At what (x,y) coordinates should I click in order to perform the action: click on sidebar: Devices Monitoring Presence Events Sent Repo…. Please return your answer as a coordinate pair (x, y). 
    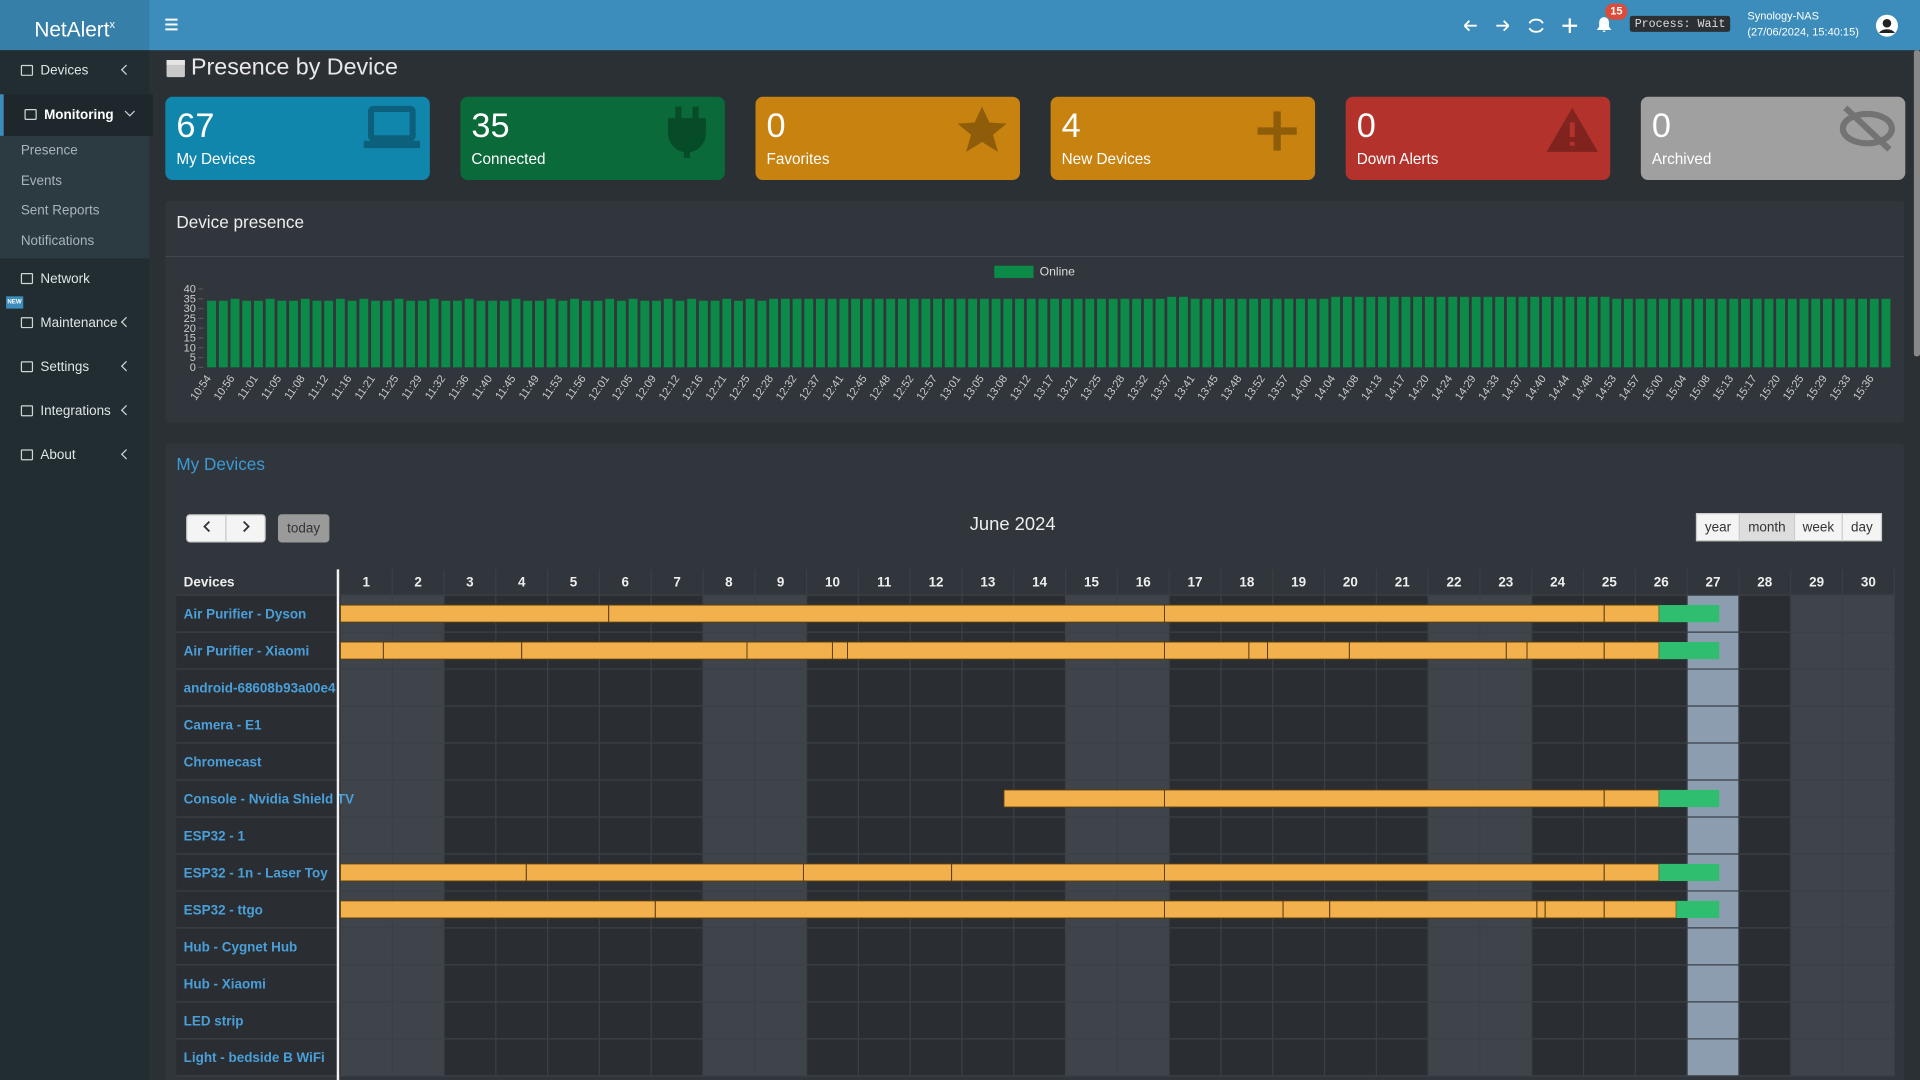
    Looking at the image, I should click on (77, 565).